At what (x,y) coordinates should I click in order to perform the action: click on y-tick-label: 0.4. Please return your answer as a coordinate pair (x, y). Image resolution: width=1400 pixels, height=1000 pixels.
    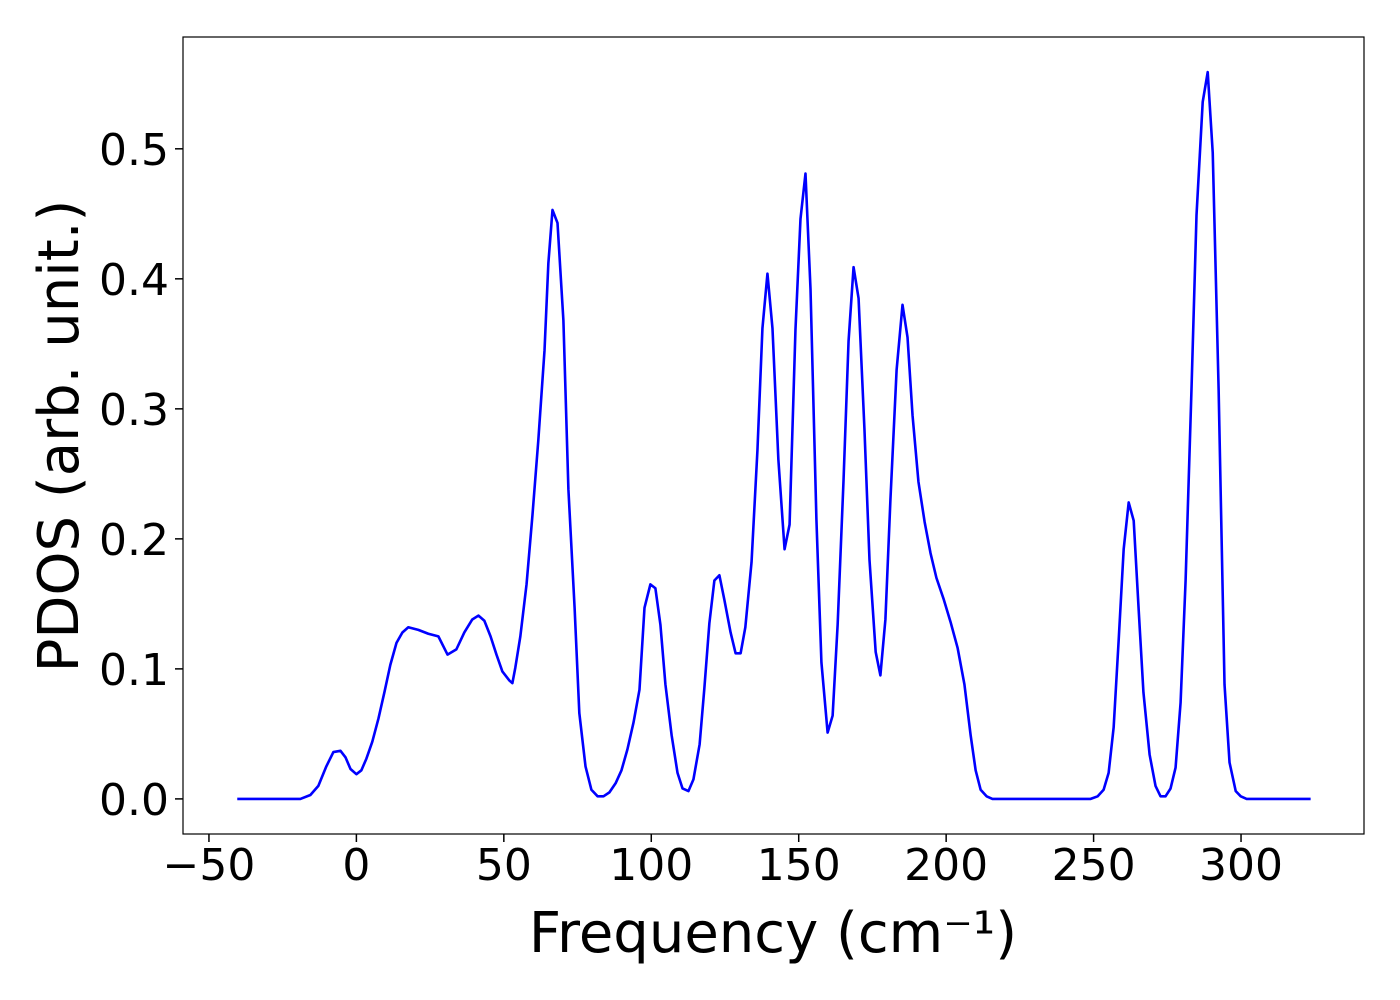
    Looking at the image, I should click on (134, 280).